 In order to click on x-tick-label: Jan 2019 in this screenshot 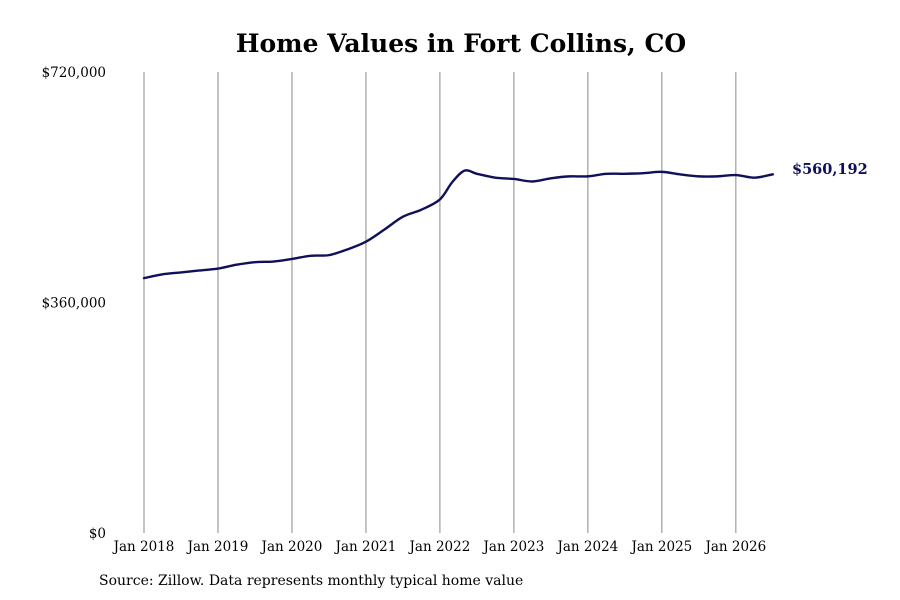, I will do `click(217, 547)`.